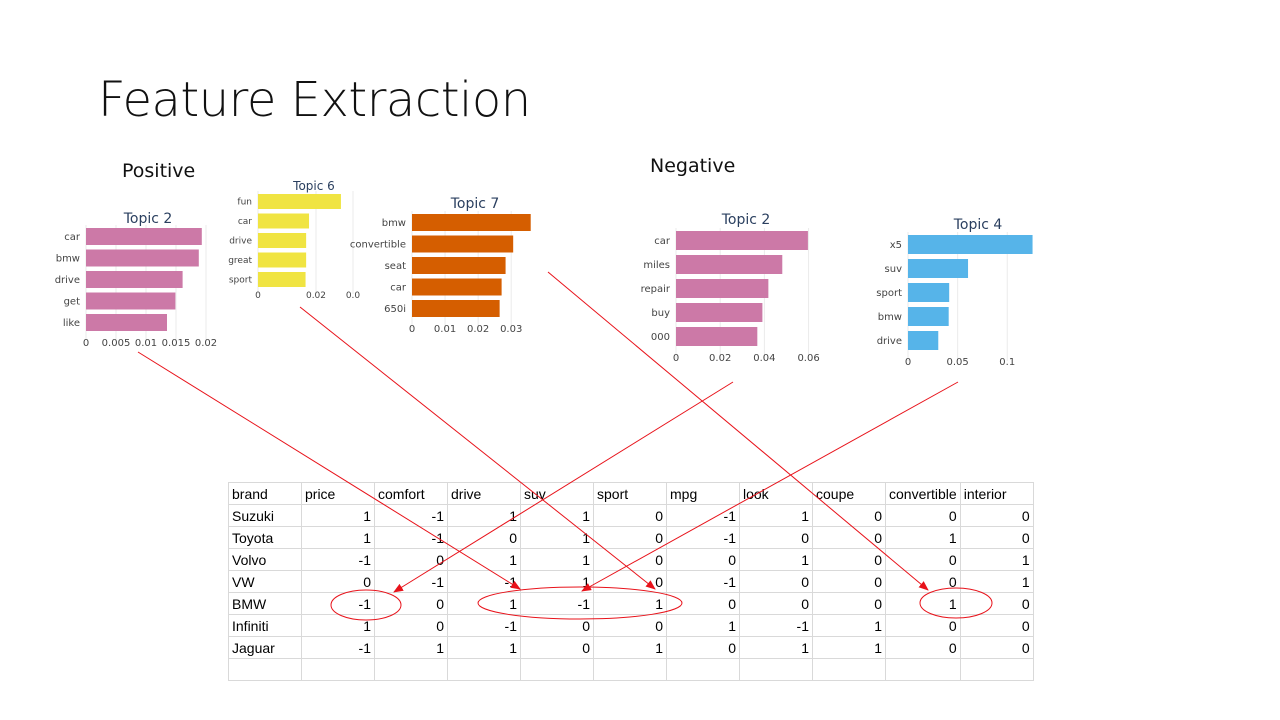 The image size is (1280, 720). What do you see at coordinates (660, 313) in the screenshot?
I see `category-label: buy` at bounding box center [660, 313].